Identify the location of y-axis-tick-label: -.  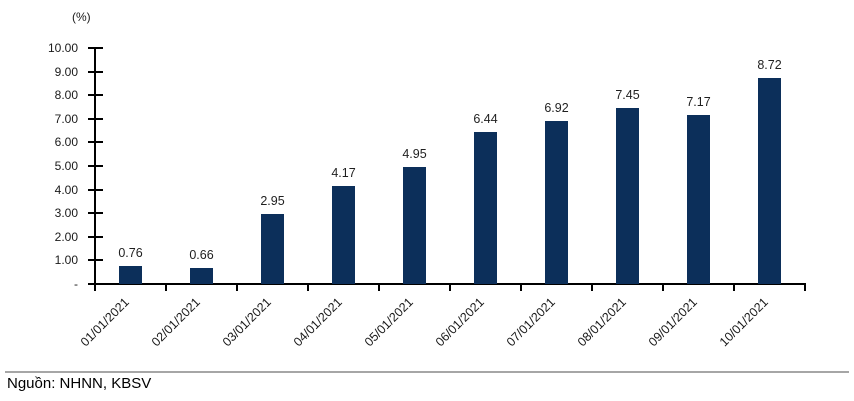
(76, 284).